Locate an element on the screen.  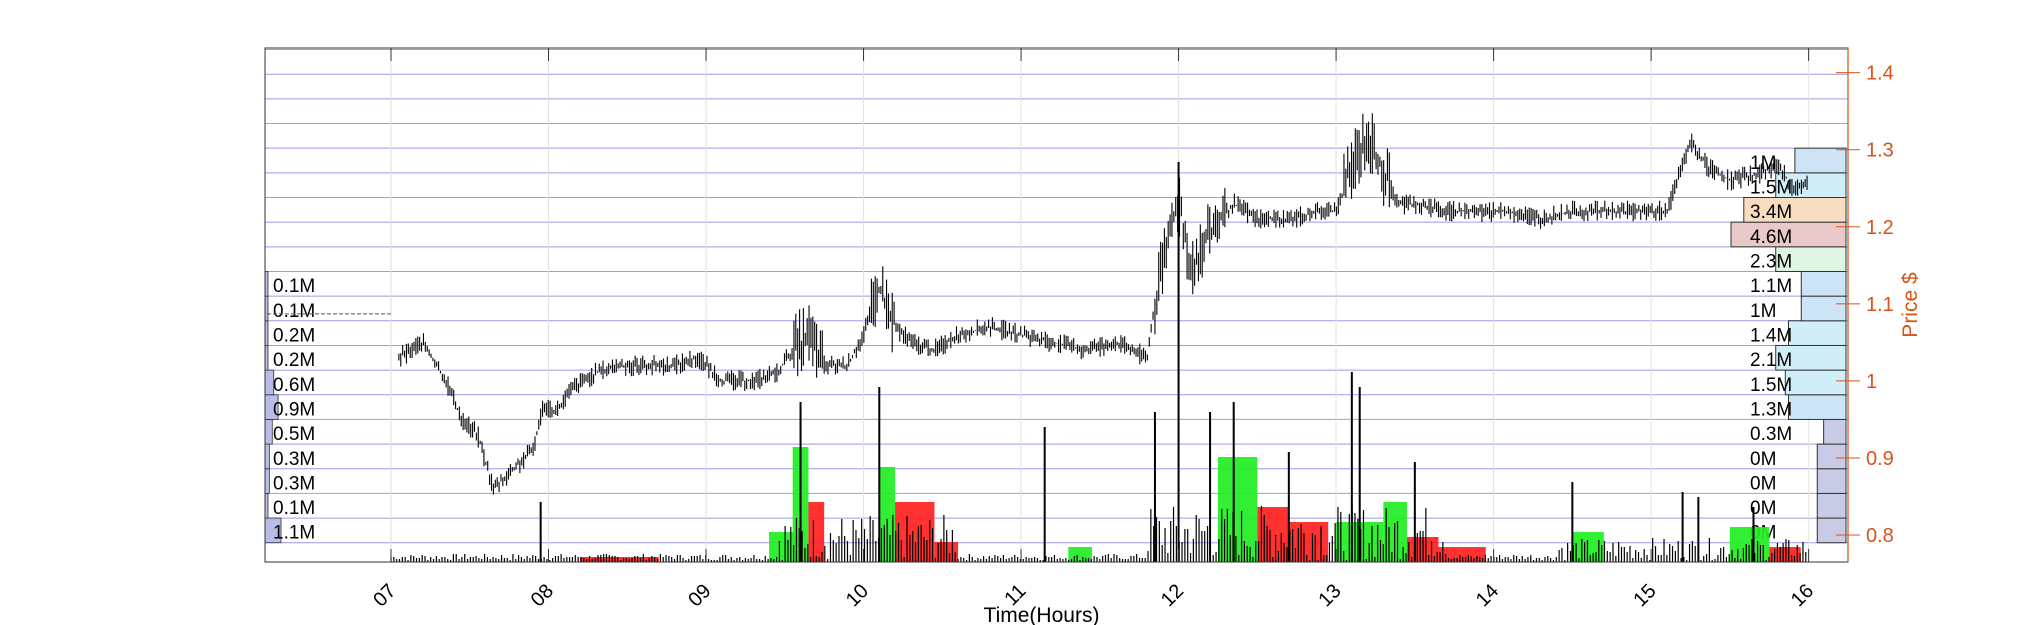
x-tick-label: 13 is located at coordinates (1329, 595).